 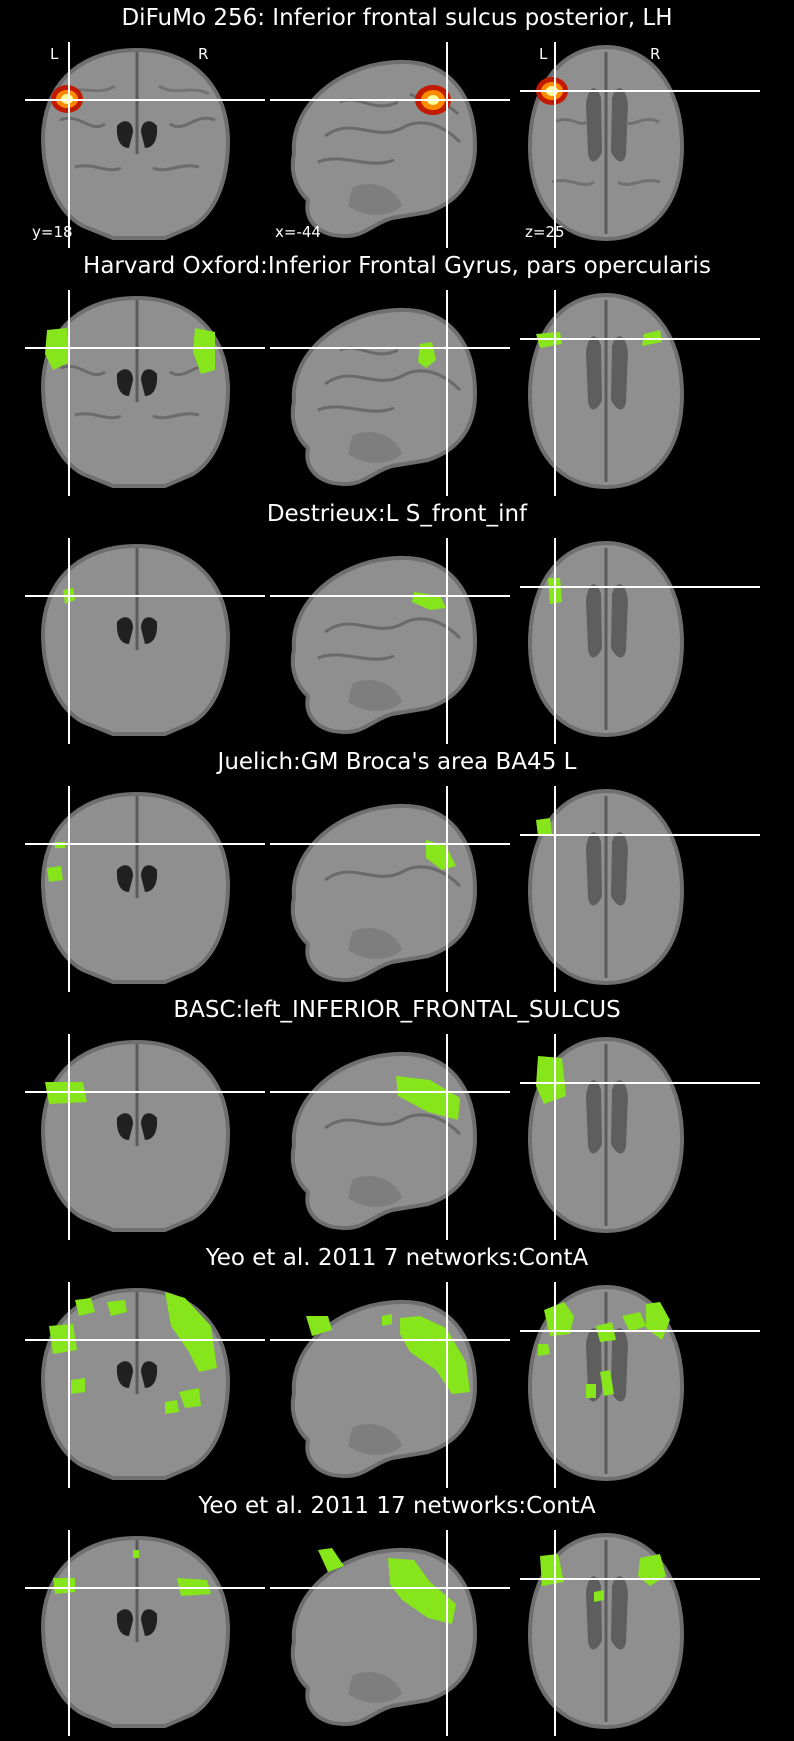 I want to click on coronal-brain-image, so click(x=145, y=145).